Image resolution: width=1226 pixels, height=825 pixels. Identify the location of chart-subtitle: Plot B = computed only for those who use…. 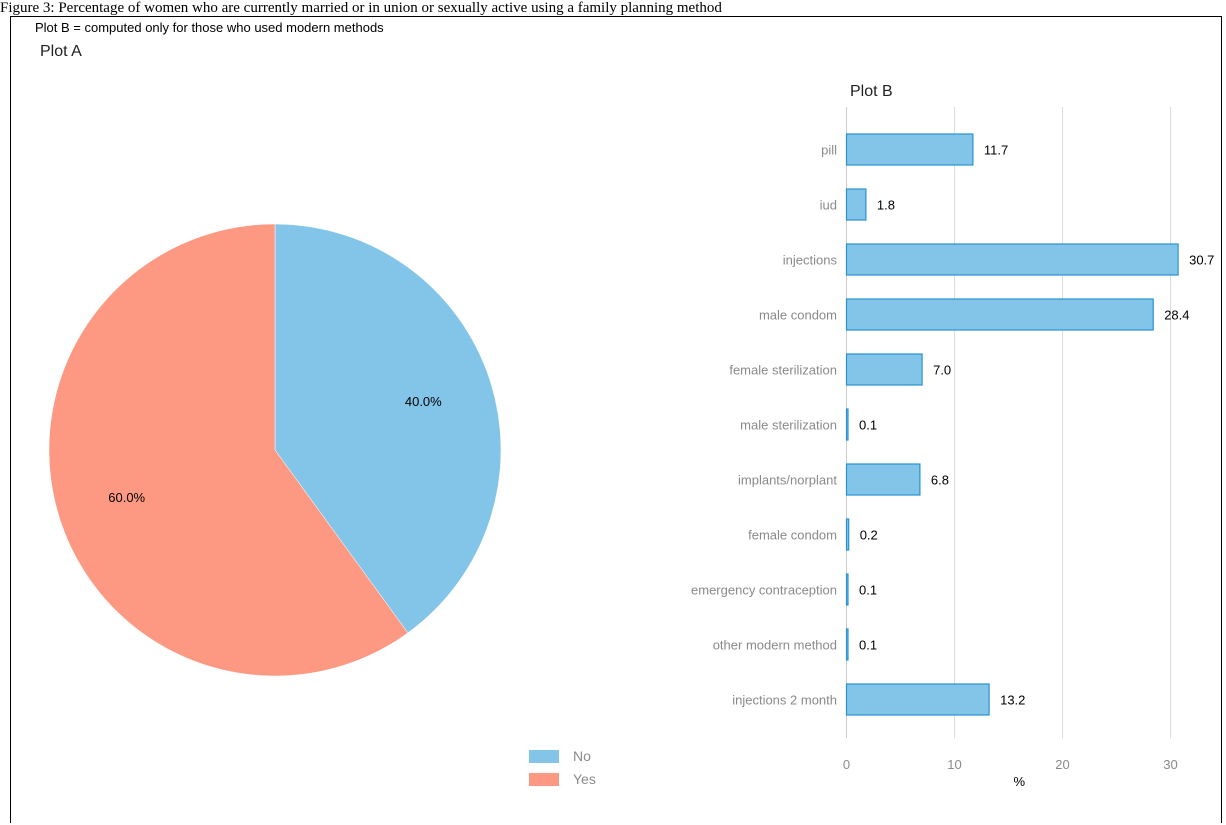
(209, 27).